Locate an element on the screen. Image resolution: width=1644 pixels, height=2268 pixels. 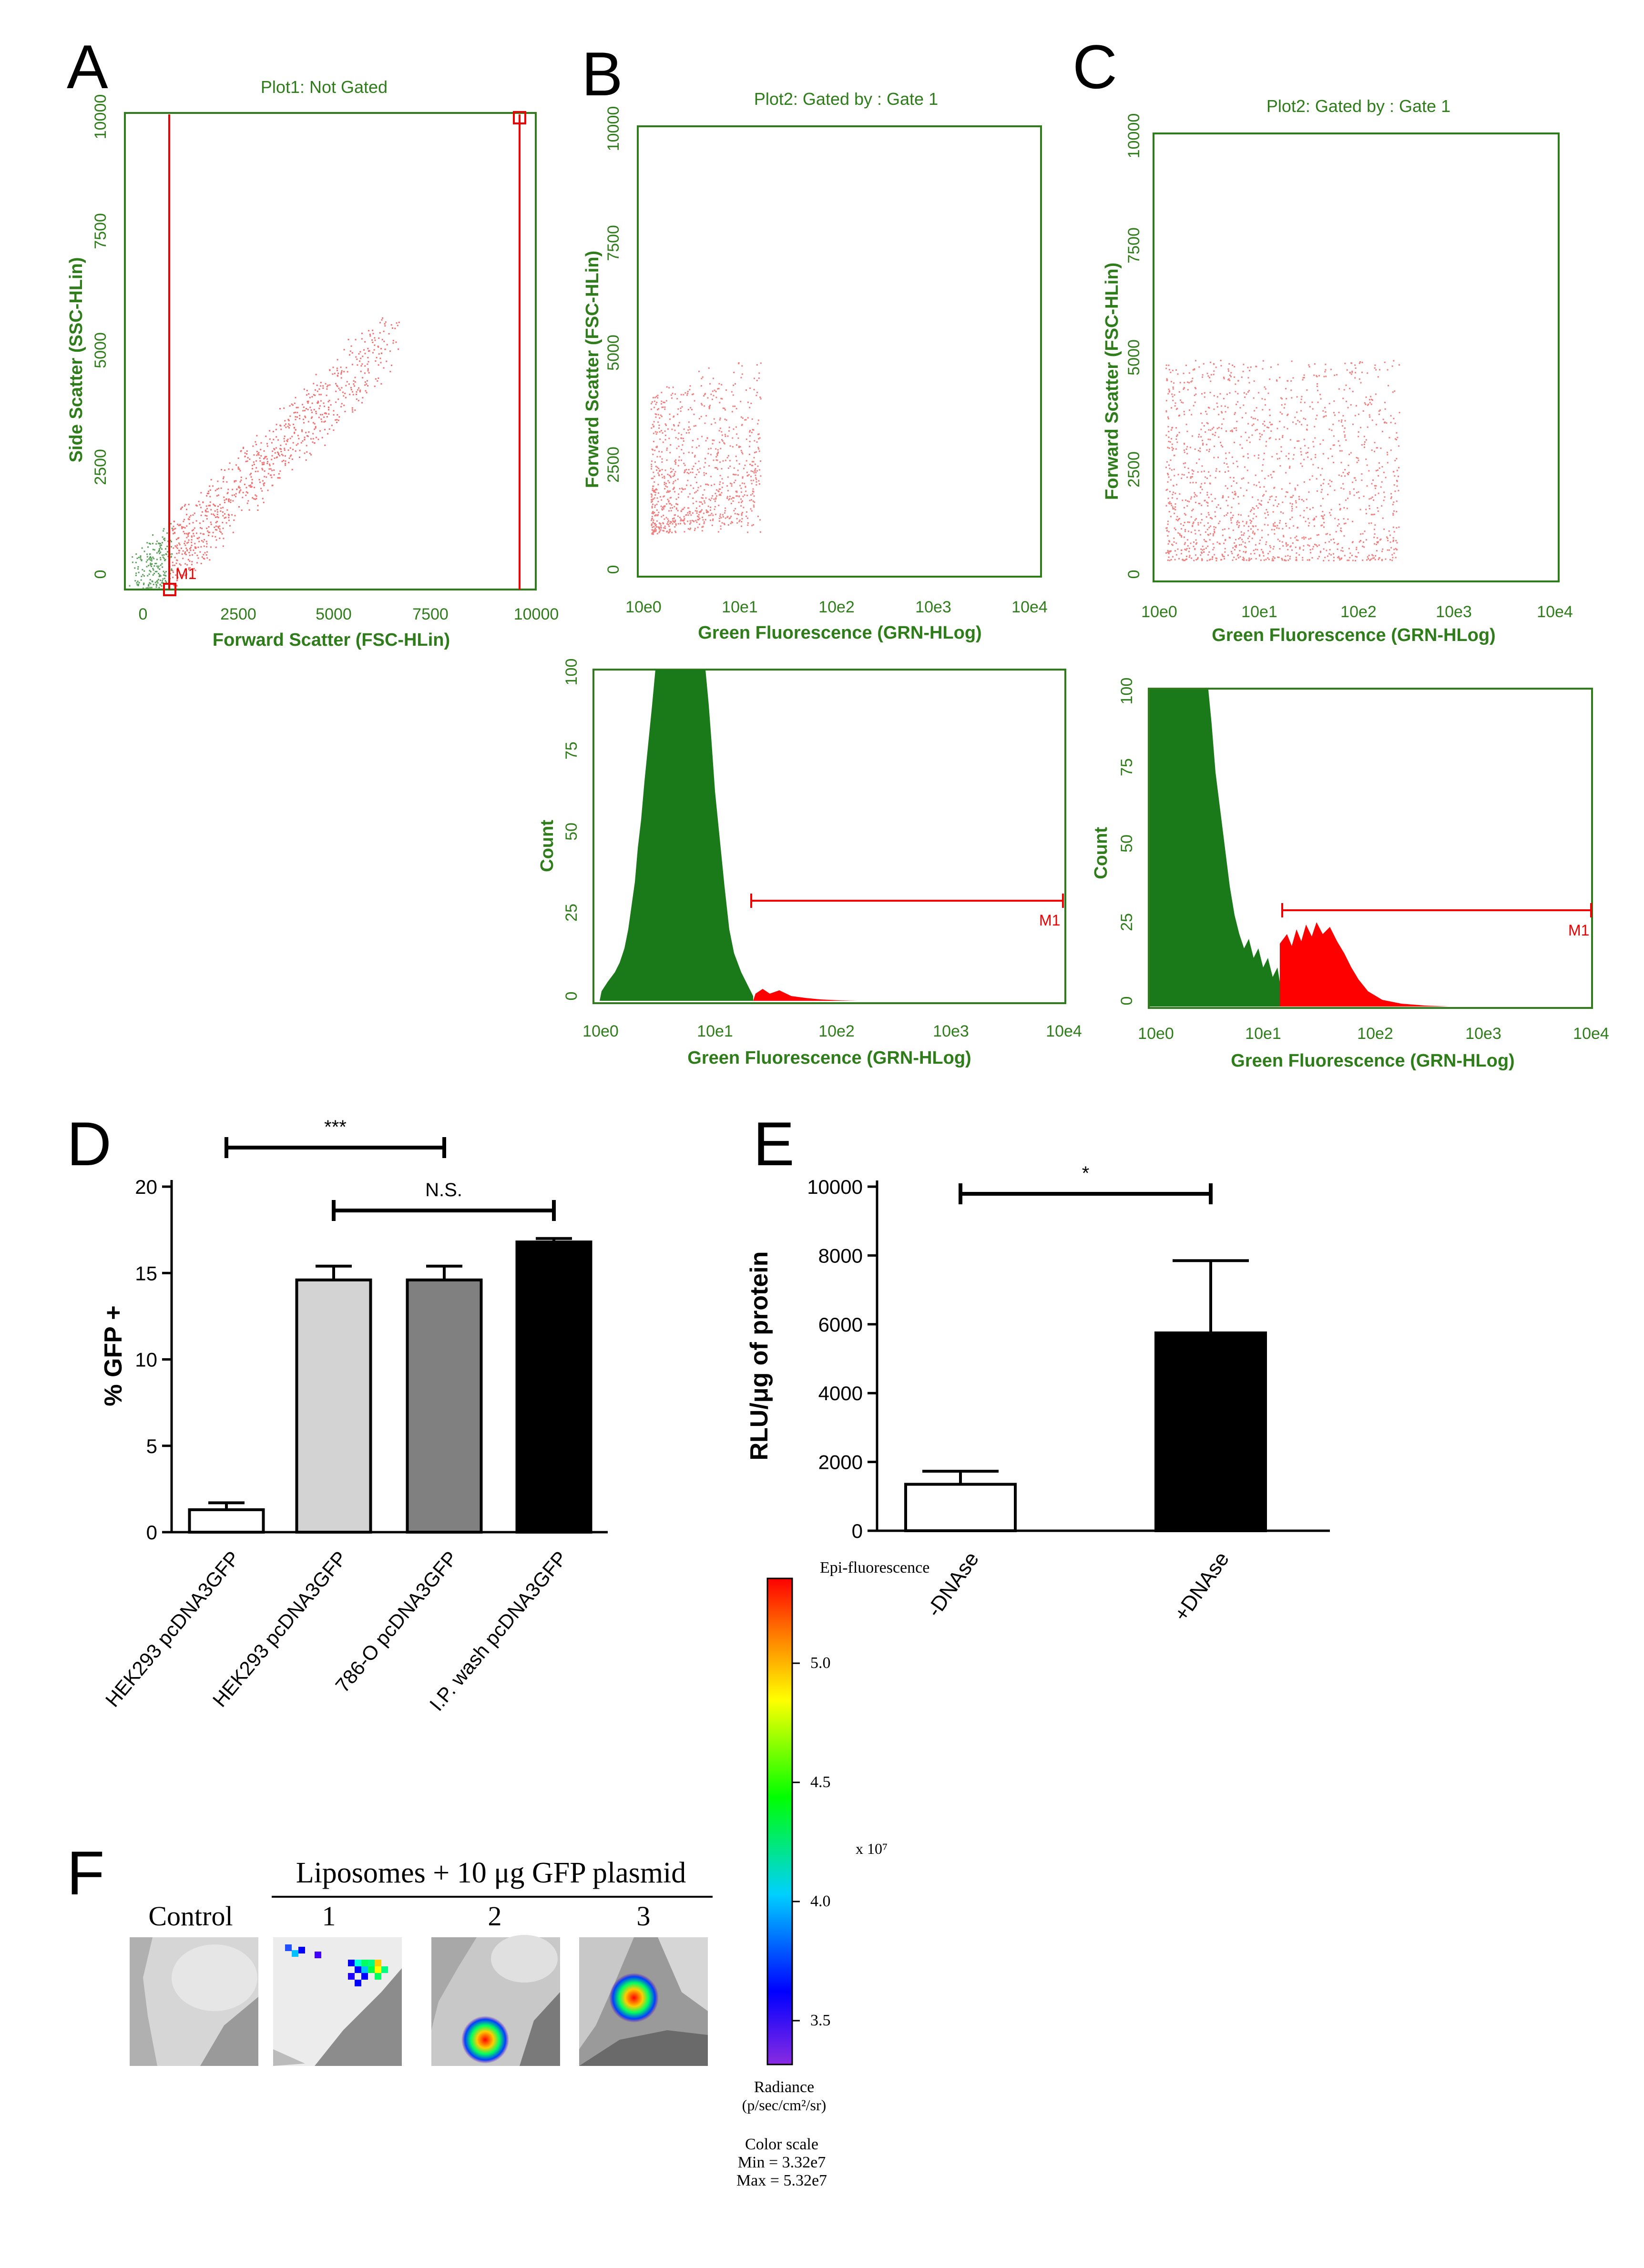
colorbar-multiplier: x 10⁷ is located at coordinates (872, 1848).